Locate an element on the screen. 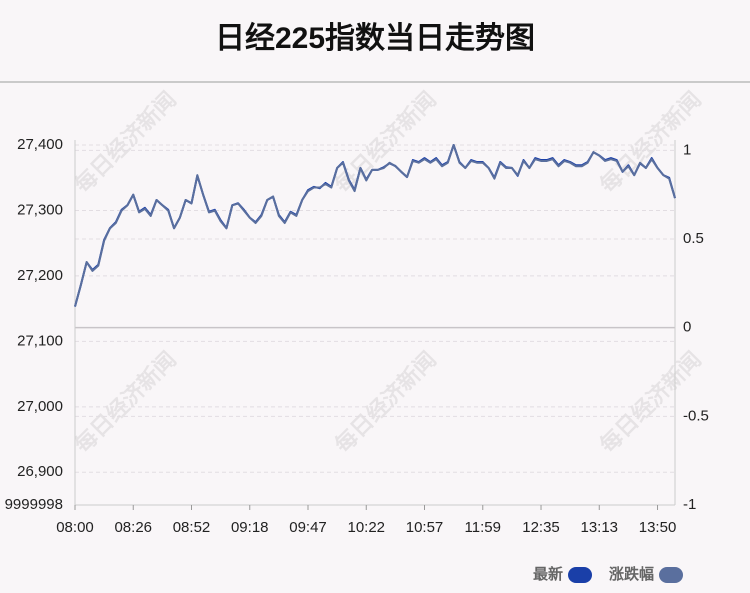  y-tick-label: 27,400 is located at coordinates (40, 144).